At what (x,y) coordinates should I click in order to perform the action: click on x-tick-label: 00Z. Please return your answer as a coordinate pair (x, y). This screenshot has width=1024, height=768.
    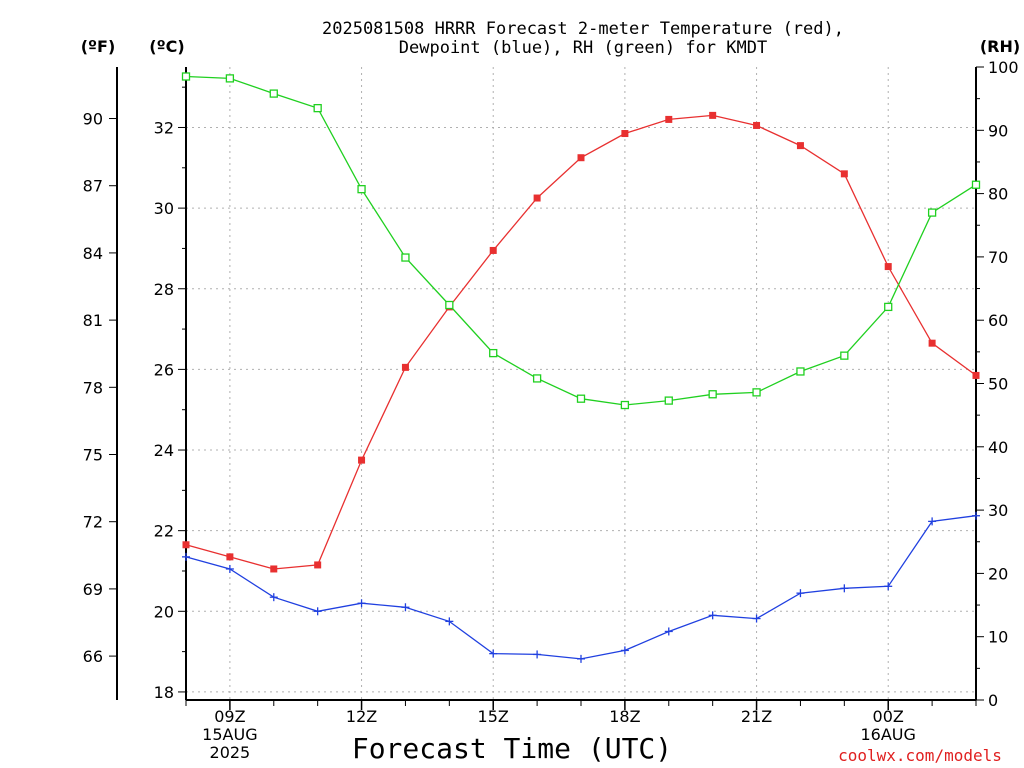
    Looking at the image, I should click on (888, 716).